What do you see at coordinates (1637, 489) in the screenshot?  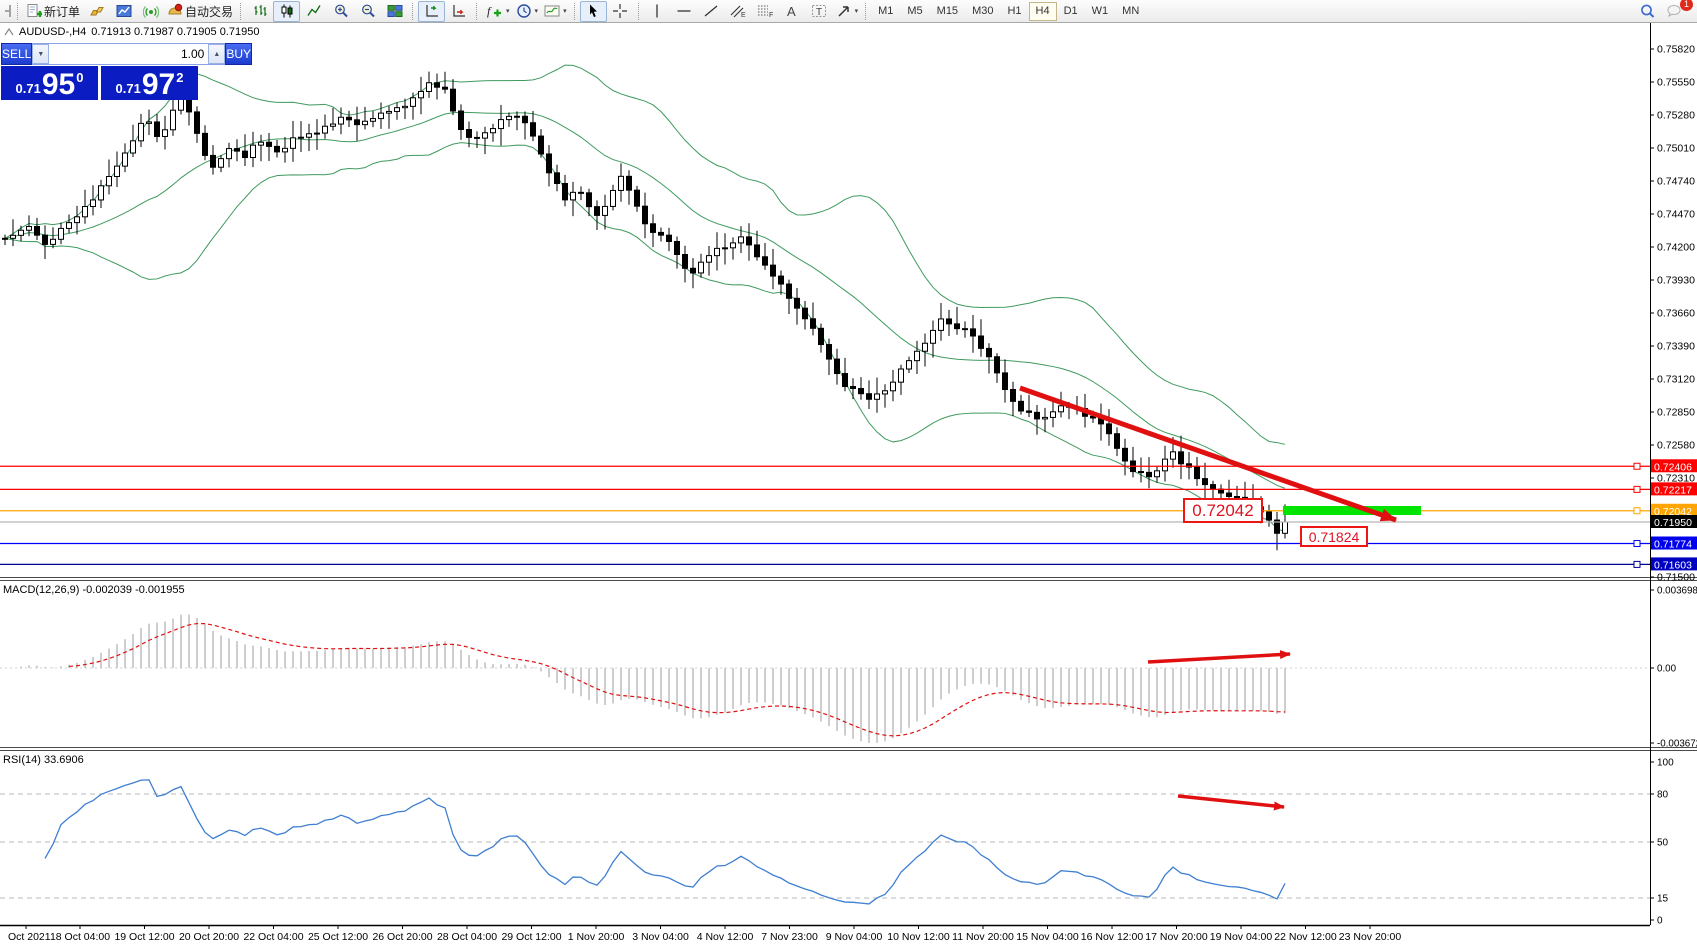 I see `line-handle` at bounding box center [1637, 489].